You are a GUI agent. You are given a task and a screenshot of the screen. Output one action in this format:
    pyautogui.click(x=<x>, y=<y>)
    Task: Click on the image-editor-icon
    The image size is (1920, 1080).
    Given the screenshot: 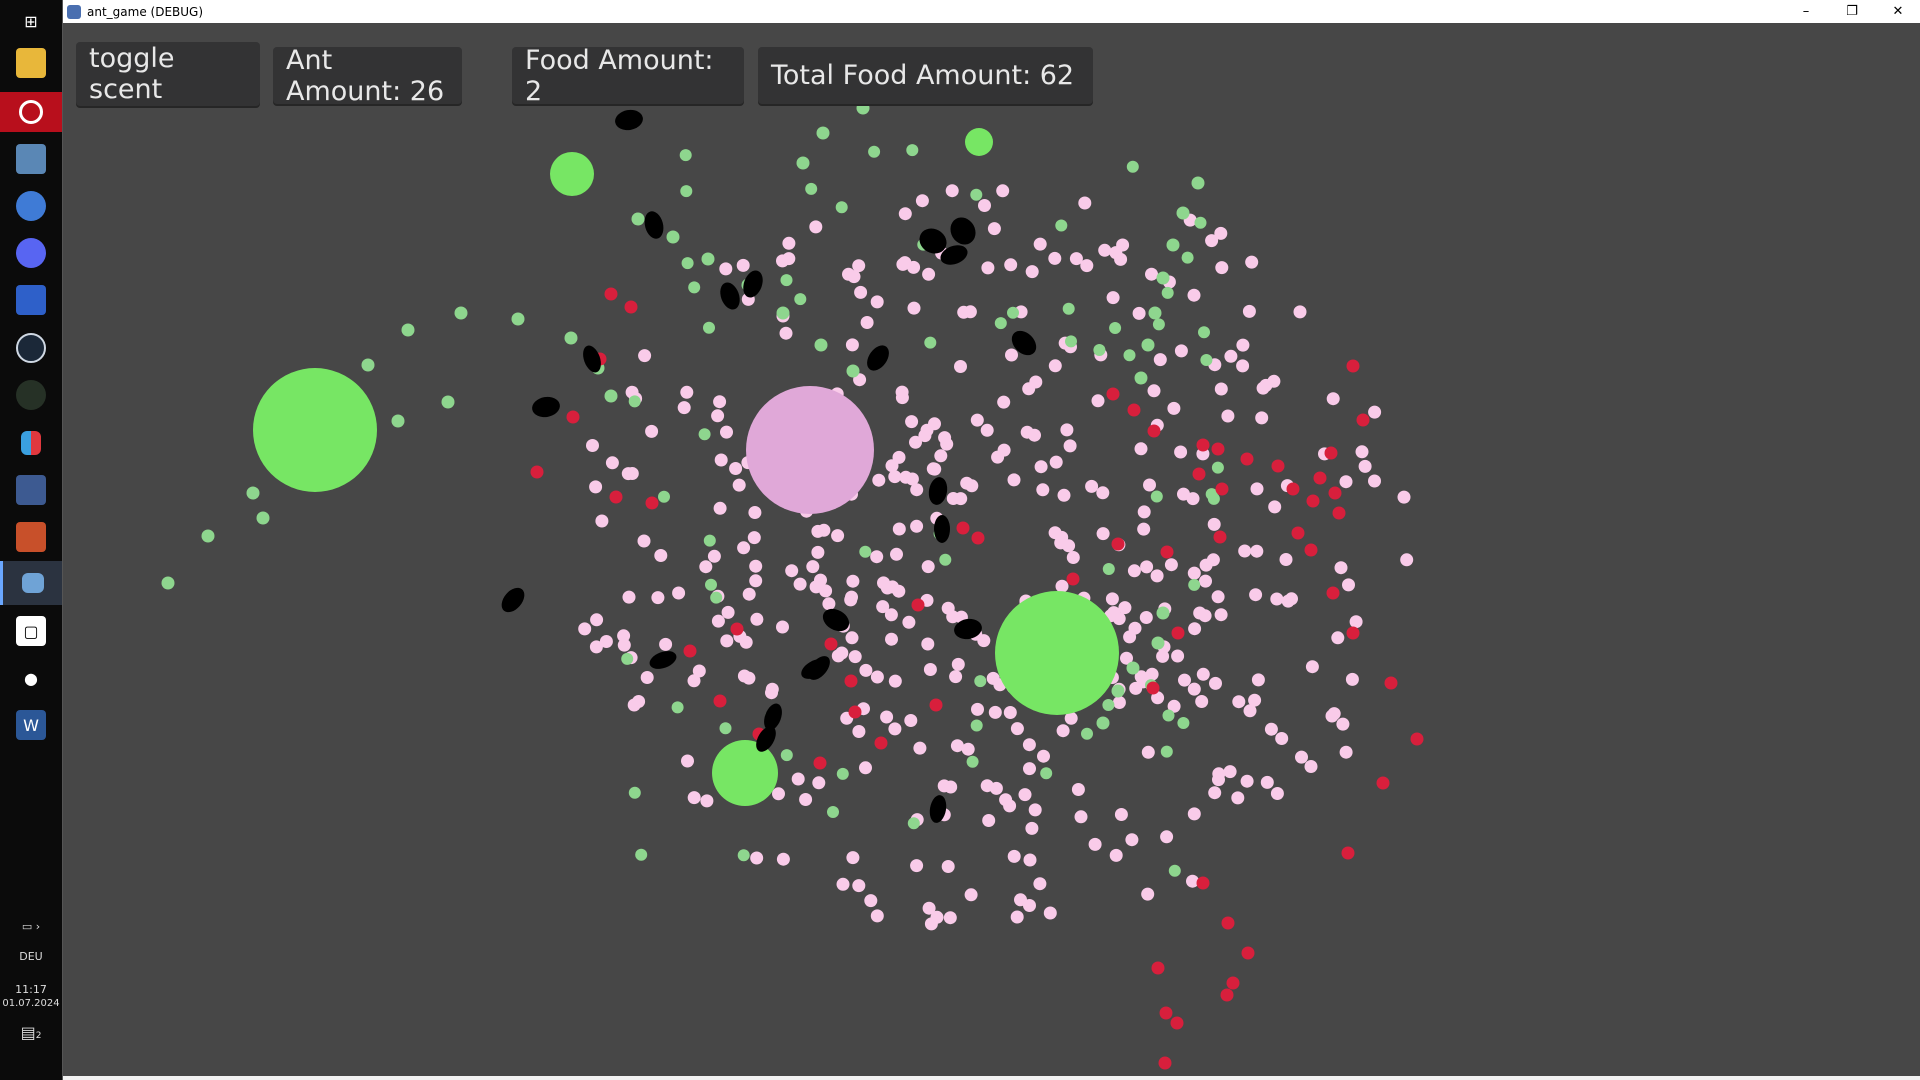 What is the action you would take?
    pyautogui.click(x=31, y=300)
    